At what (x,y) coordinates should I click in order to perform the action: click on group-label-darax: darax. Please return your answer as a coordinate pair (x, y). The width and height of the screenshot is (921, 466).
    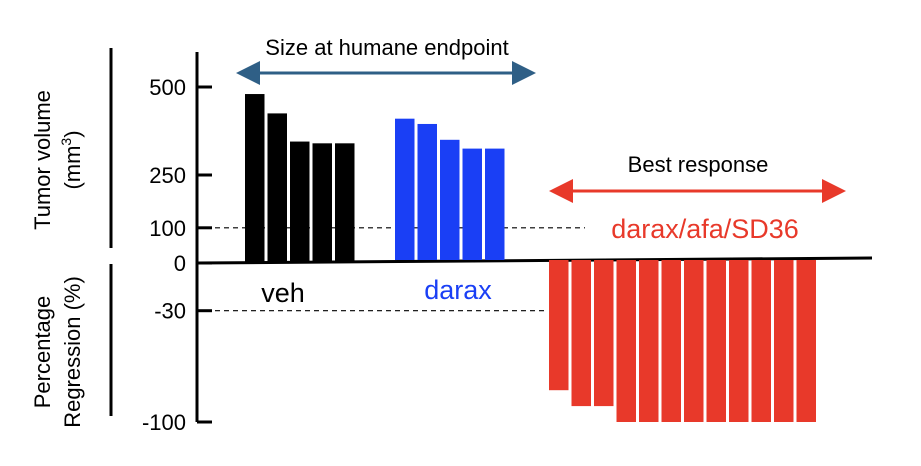
    Looking at the image, I should click on (458, 290).